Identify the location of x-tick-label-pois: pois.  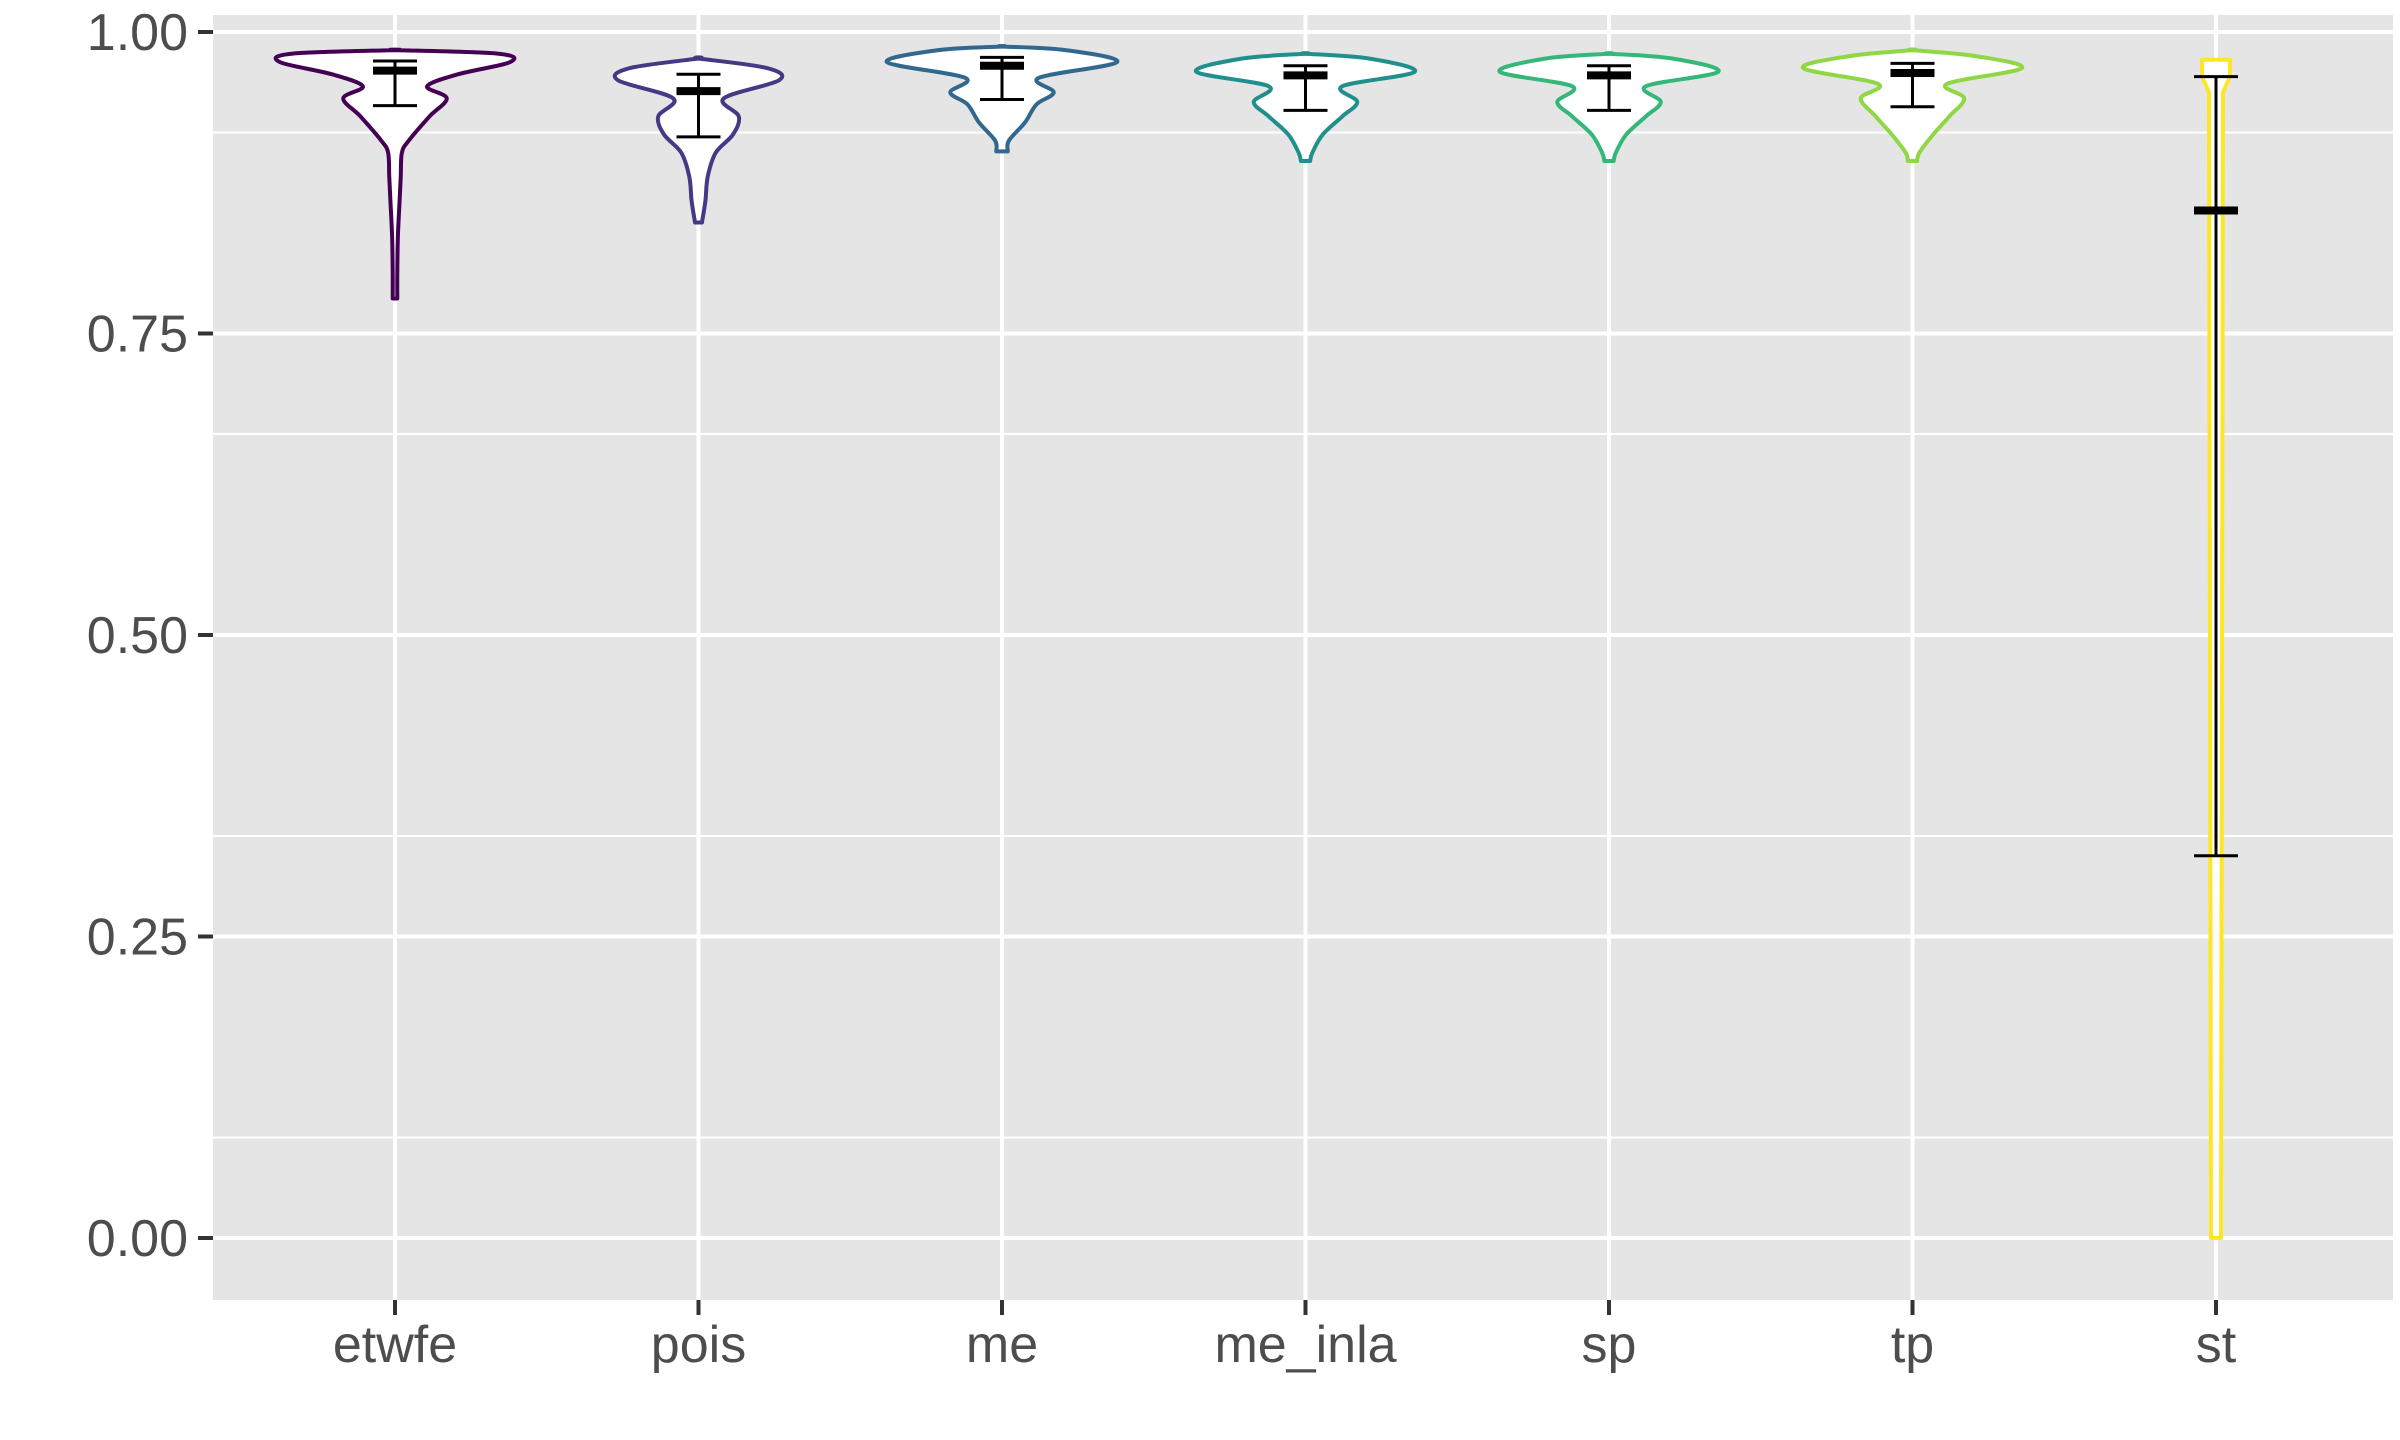
(698, 1345).